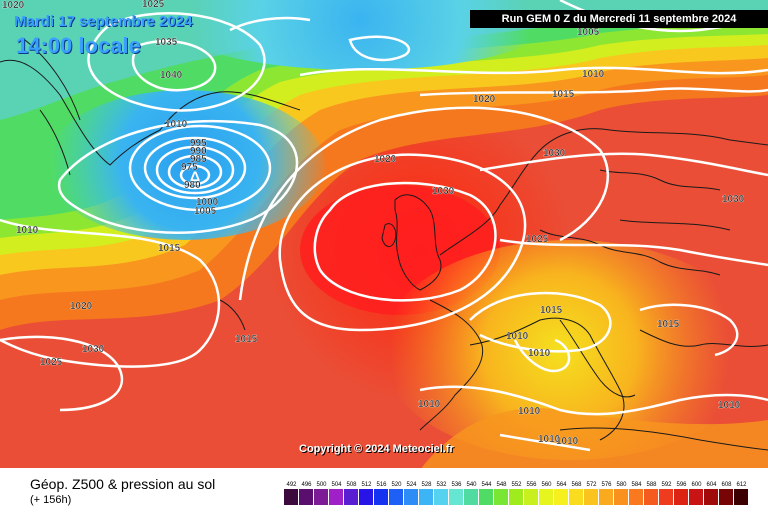 Image resolution: width=768 pixels, height=512 pixels. I want to click on scale-tick-label: 504, so click(336, 485).